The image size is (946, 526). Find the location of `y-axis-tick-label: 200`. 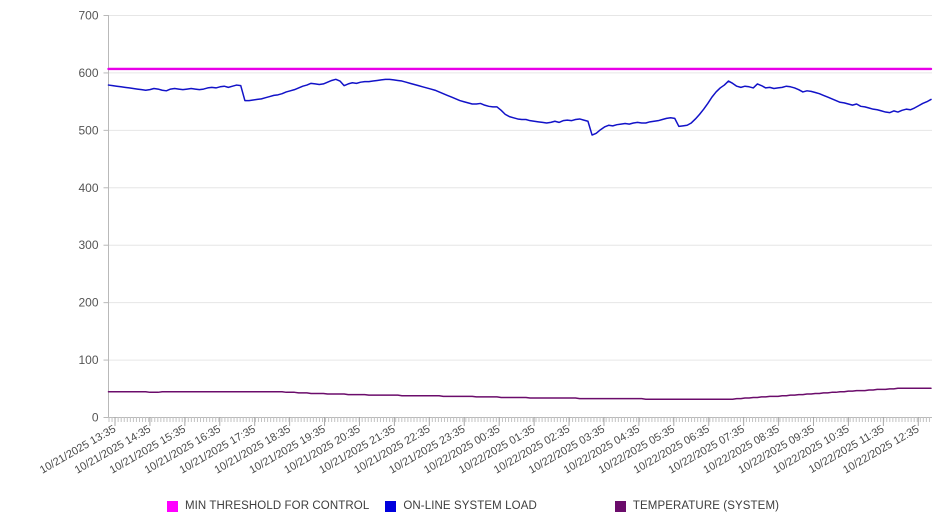

y-axis-tick-label: 200 is located at coordinates (88, 303).